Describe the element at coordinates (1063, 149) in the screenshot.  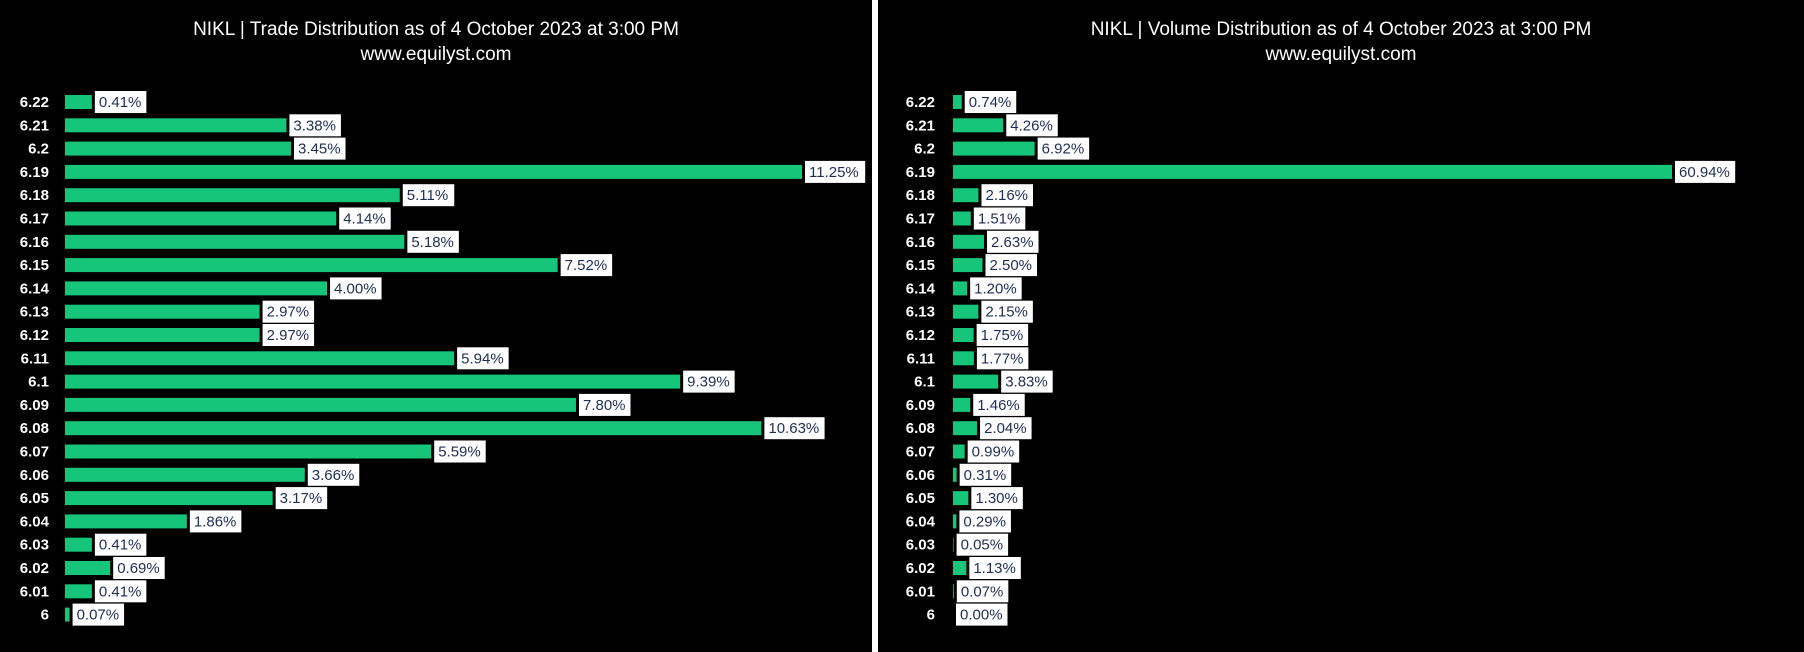
I see `data-label: 6.92%` at that location.